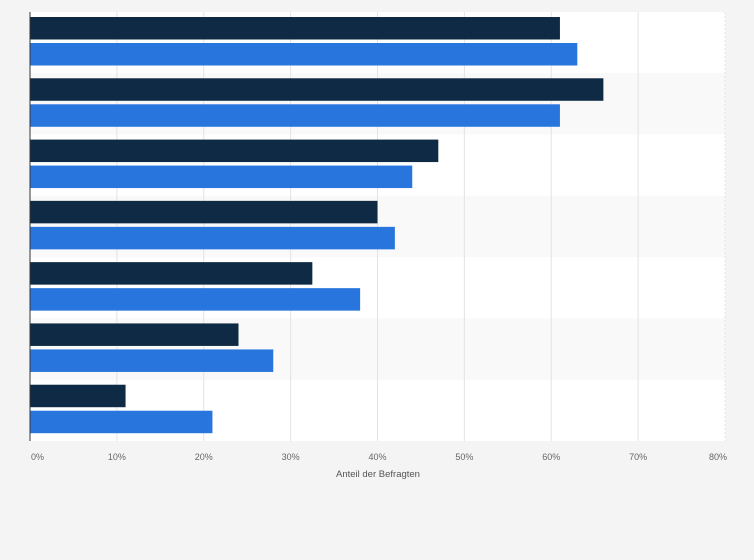  What do you see at coordinates (204, 457) in the screenshot?
I see `x-tick-label: 20%` at bounding box center [204, 457].